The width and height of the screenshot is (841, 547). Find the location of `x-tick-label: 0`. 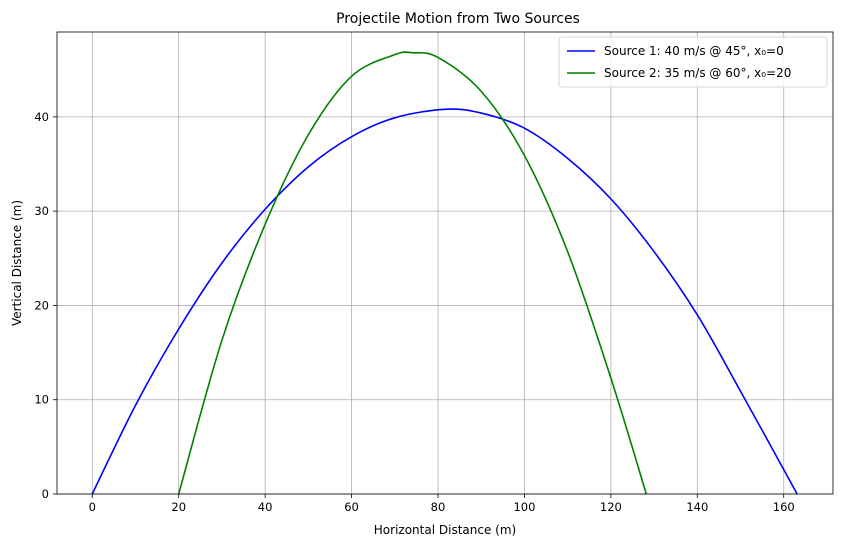

x-tick-label: 0 is located at coordinates (92, 507).